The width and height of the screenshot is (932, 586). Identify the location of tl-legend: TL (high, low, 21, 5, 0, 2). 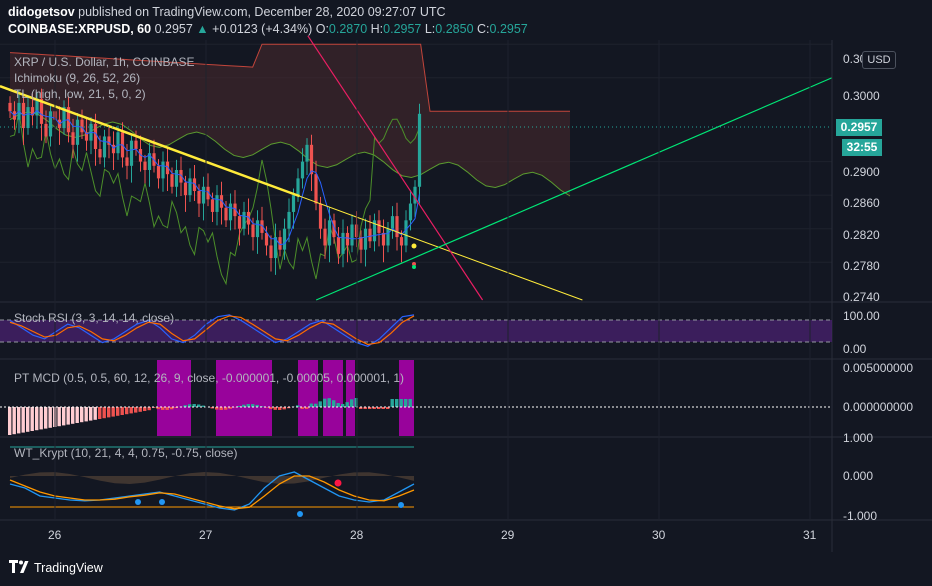
(80, 94).